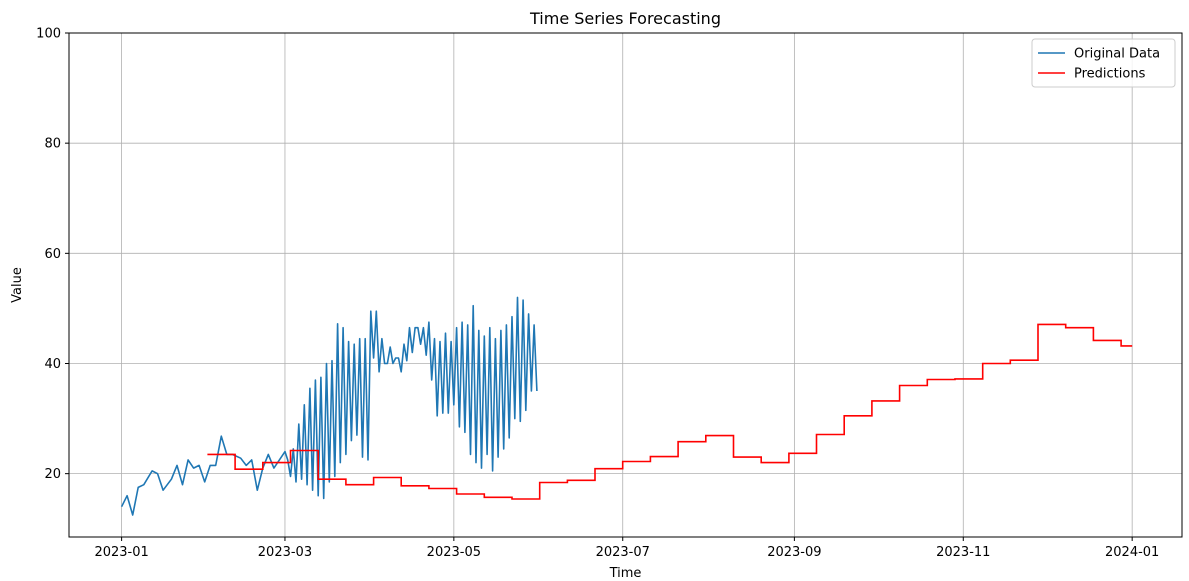  Describe the element at coordinates (48, 34) in the screenshot. I see `y-tick-label: 100` at that location.